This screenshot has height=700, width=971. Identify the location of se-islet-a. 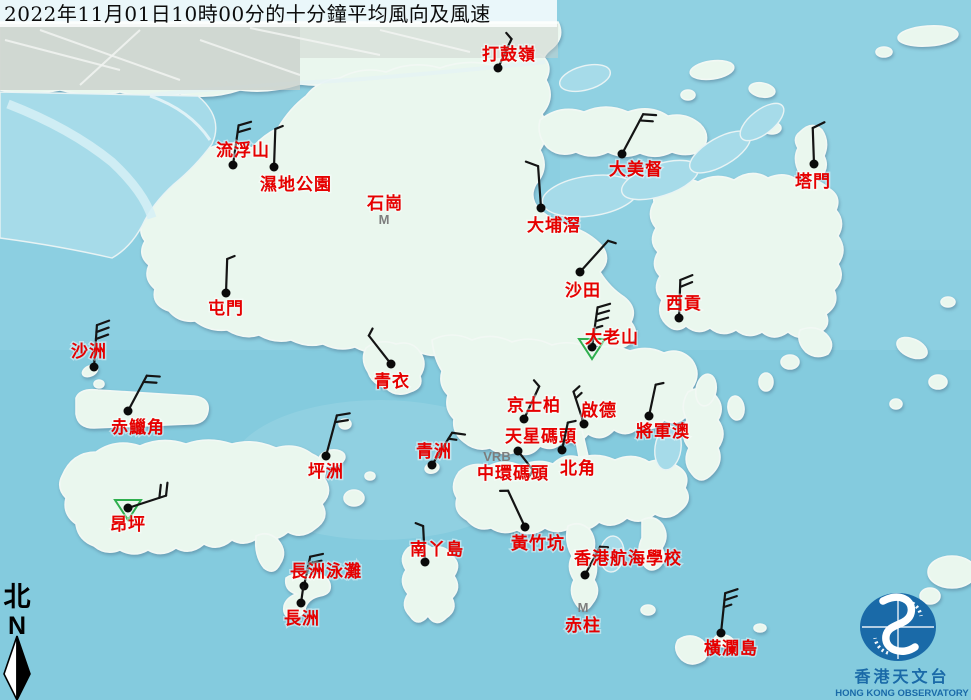
(949, 572).